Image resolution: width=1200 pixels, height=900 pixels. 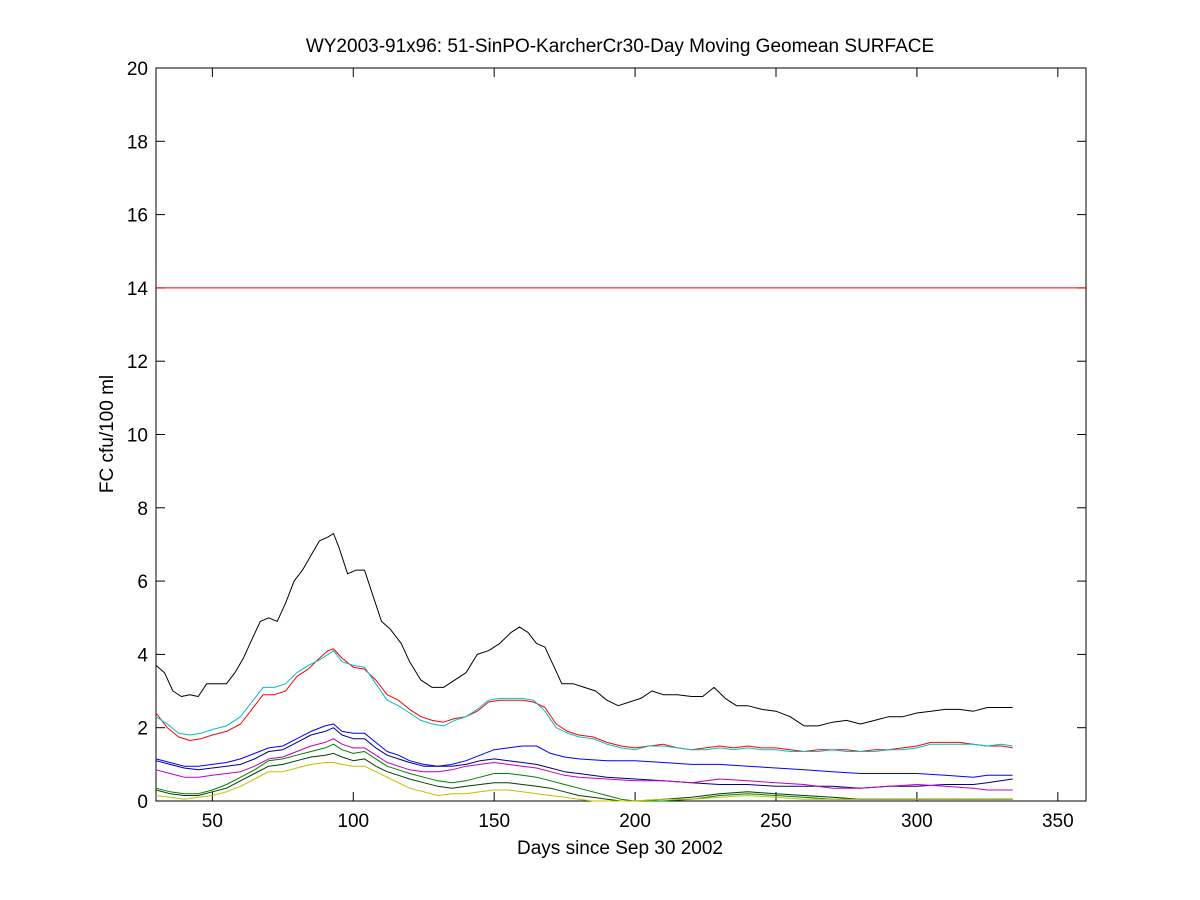 What do you see at coordinates (494, 821) in the screenshot?
I see `x-tick-label: 150` at bounding box center [494, 821].